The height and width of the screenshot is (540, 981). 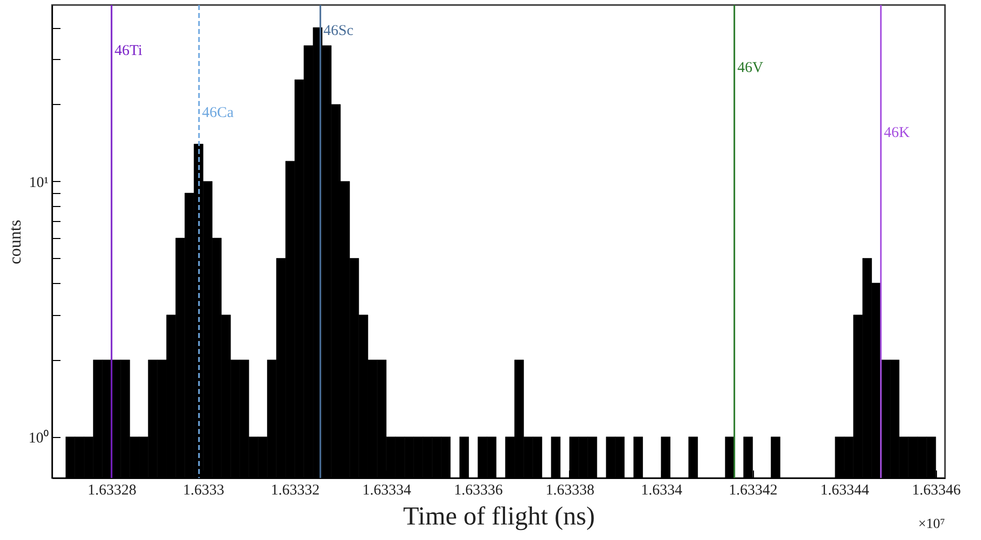 I want to click on ref-line-label: 46Ti, so click(x=128, y=51).